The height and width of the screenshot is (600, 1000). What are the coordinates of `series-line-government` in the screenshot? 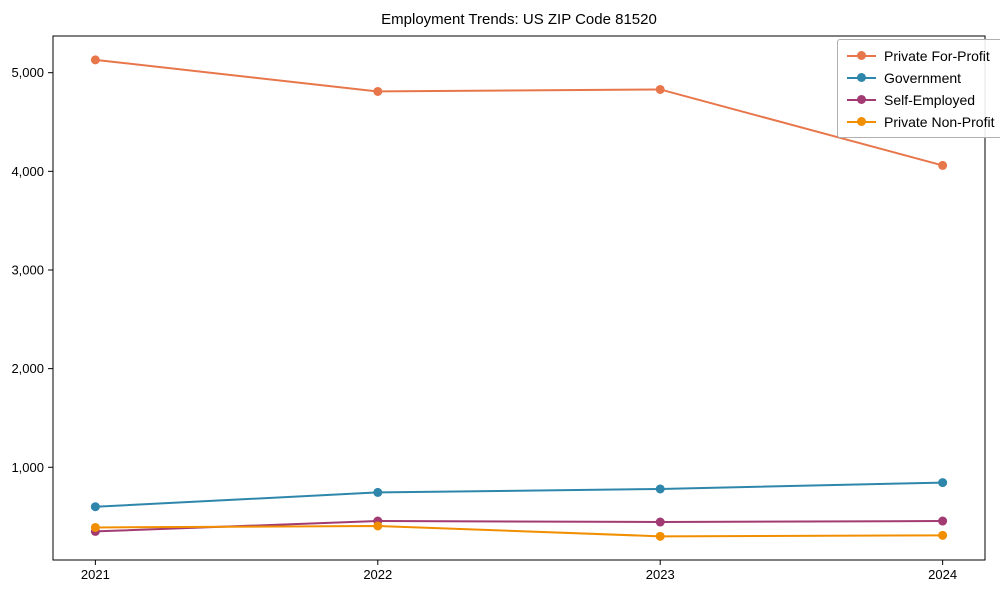 It's located at (519, 494).